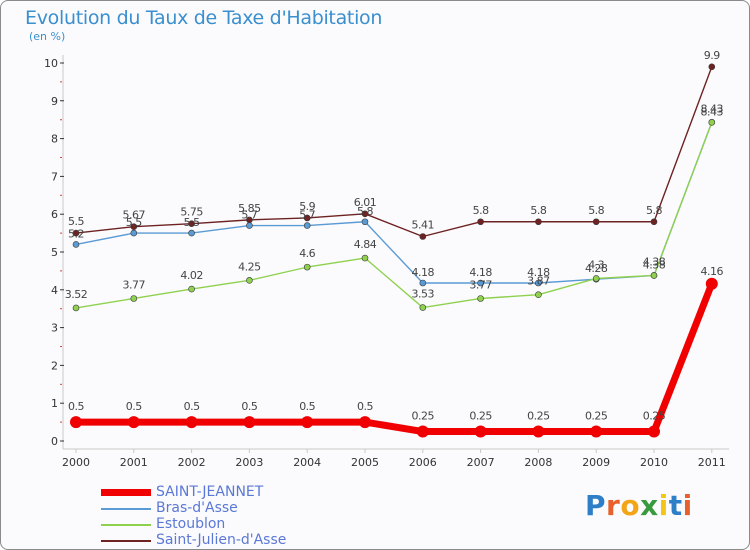 This screenshot has width=750, height=550. I want to click on legend-item-saint-julien-d-asse: Saint-Julien-d'Asse, so click(231, 540).